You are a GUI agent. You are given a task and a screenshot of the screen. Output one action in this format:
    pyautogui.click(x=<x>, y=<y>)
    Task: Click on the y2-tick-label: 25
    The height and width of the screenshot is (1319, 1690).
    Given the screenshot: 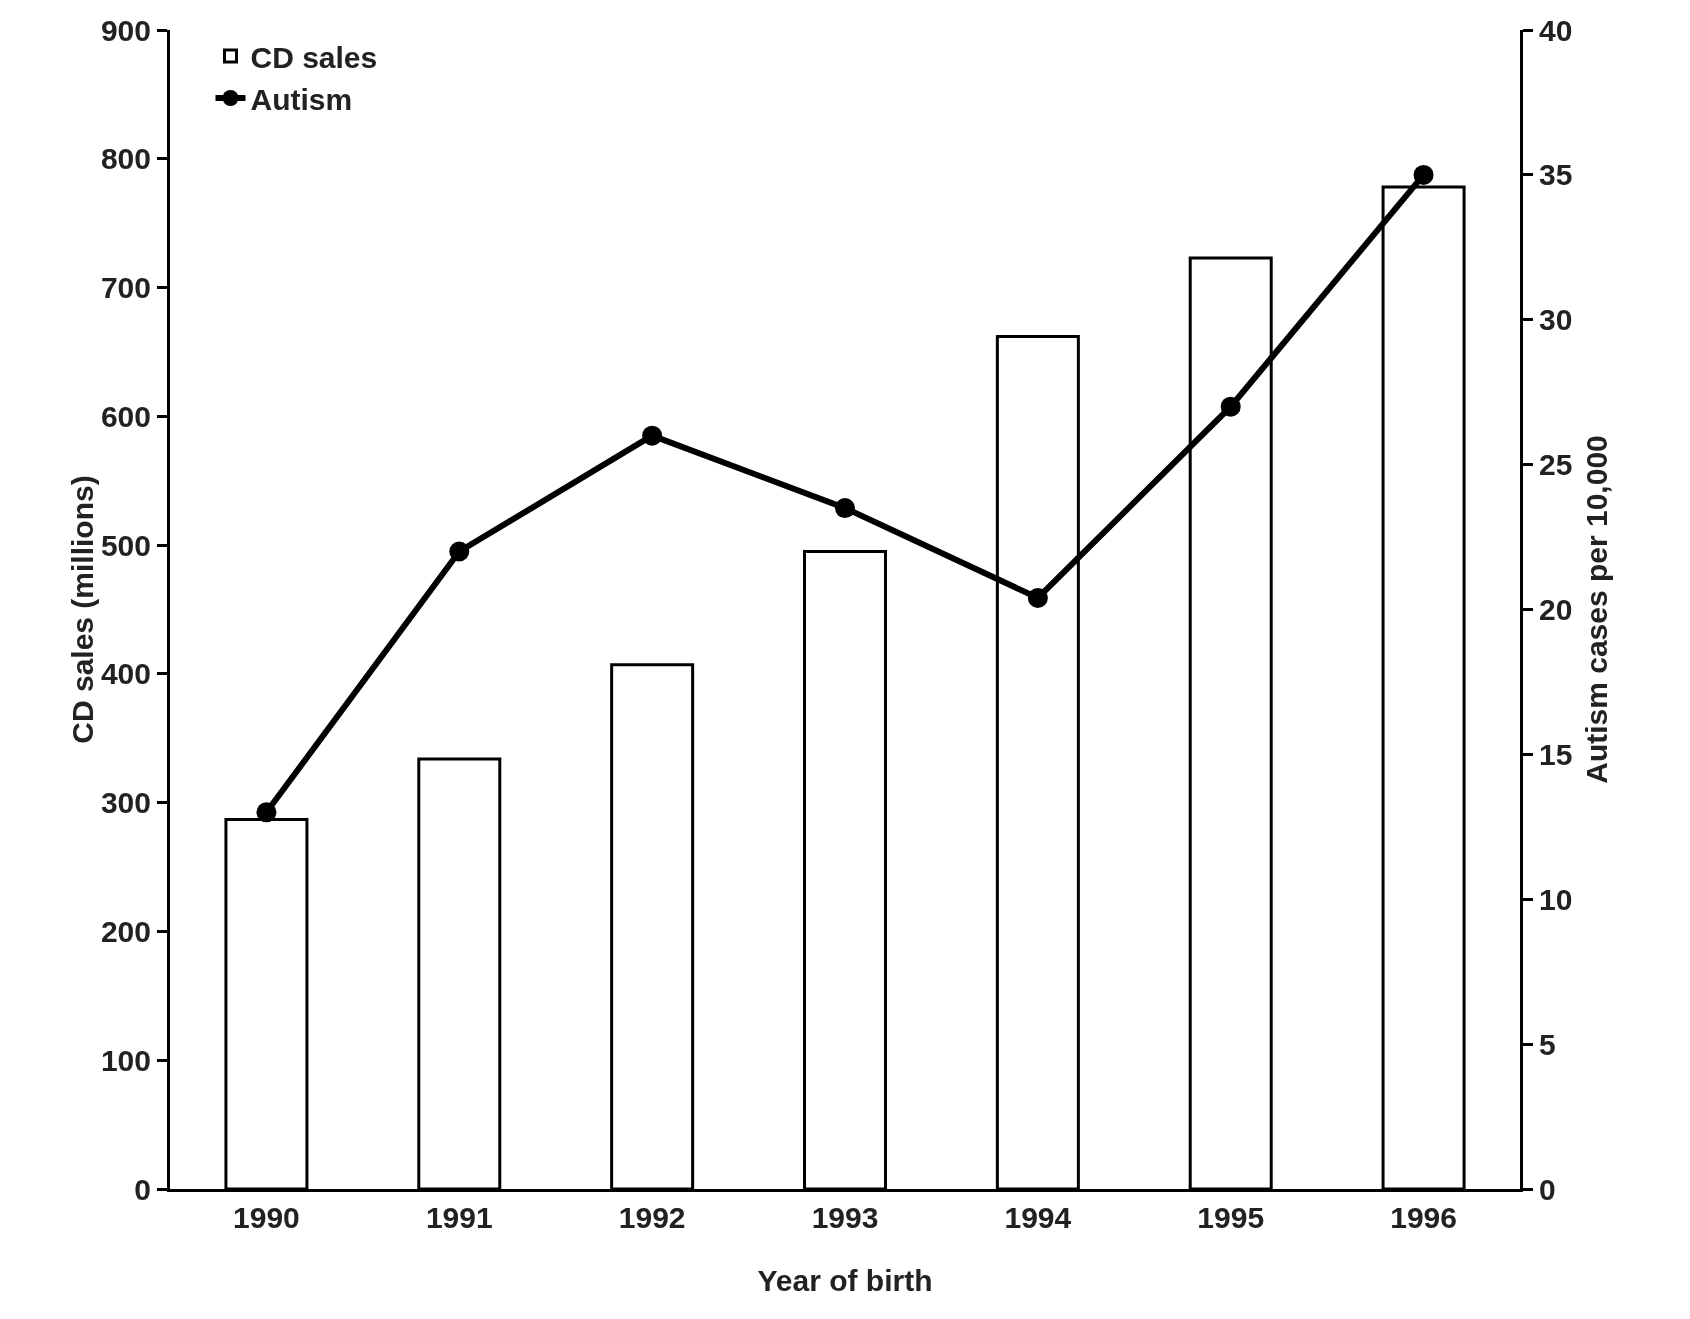 What is the action you would take?
    pyautogui.click(x=1556, y=465)
    